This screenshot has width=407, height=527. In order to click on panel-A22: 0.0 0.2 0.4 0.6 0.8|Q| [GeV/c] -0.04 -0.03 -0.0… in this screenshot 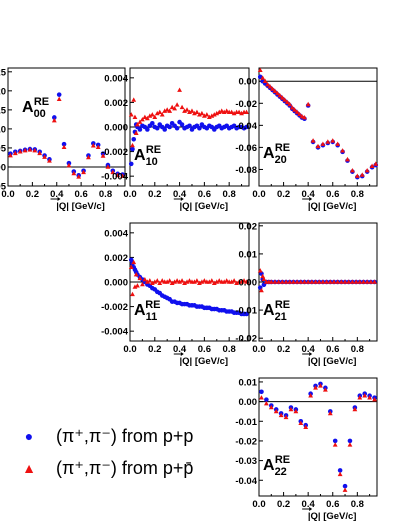, I will do `click(306, 449)`.